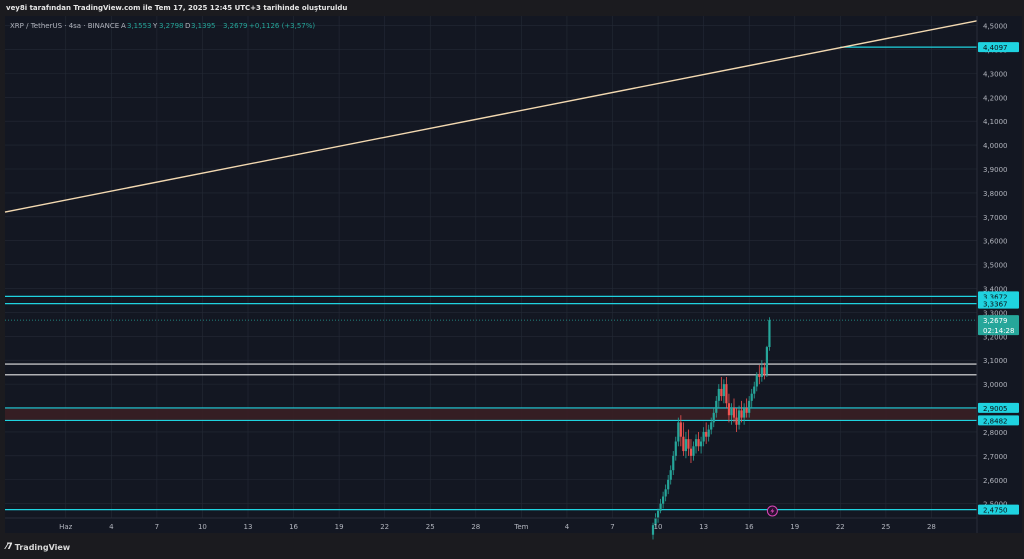 The image size is (1024, 559). Describe the element at coordinates (995, 242) in the screenshot. I see `price-tick-label: 3,6000` at that location.